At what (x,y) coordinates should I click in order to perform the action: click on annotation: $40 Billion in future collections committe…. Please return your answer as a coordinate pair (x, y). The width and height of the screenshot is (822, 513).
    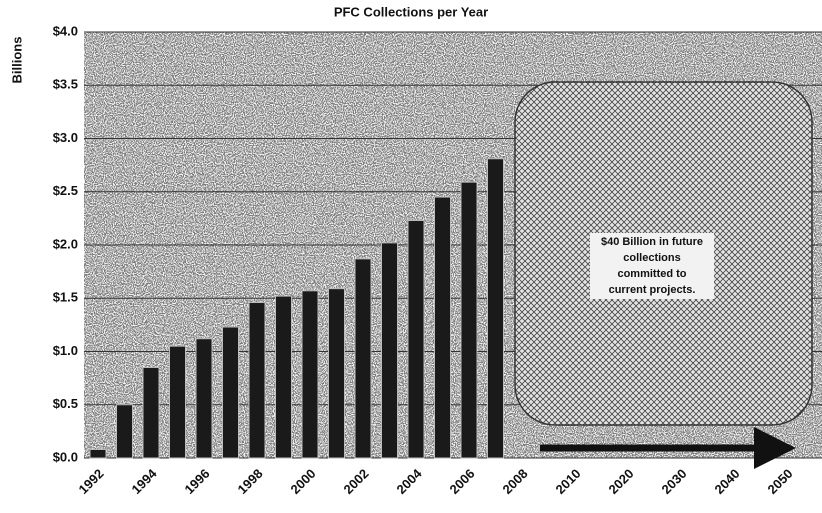
    Looking at the image, I should click on (652, 266).